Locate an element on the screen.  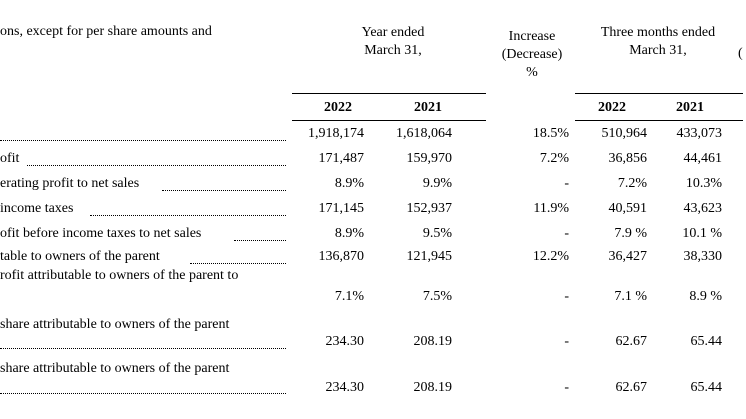
row-label: ofit is located at coordinates (10, 158).